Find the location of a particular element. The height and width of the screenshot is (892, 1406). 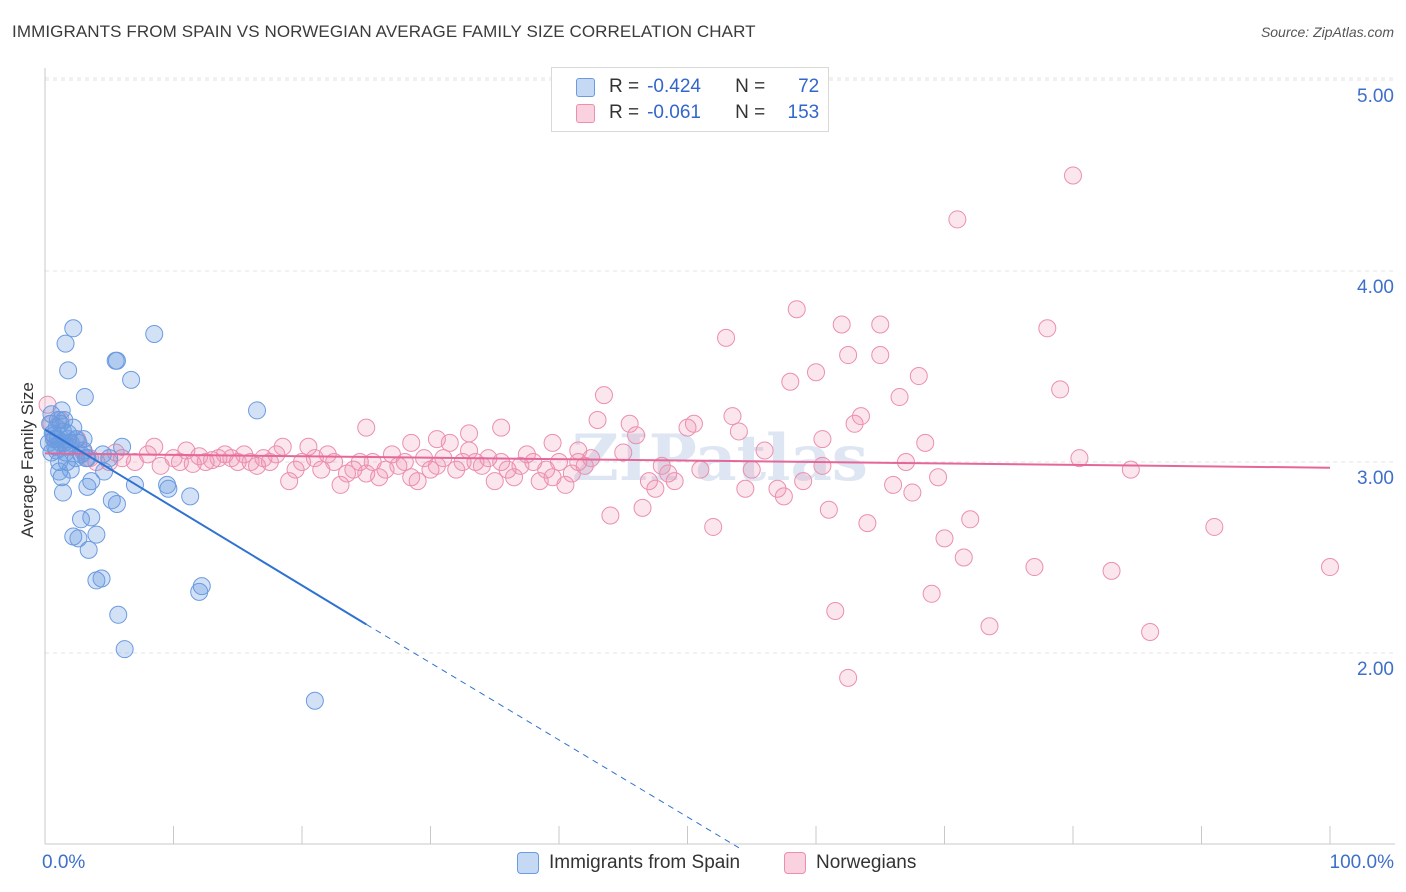

legend-row-norway: R = -0.061 N = 153 is located at coordinates (697, 113).